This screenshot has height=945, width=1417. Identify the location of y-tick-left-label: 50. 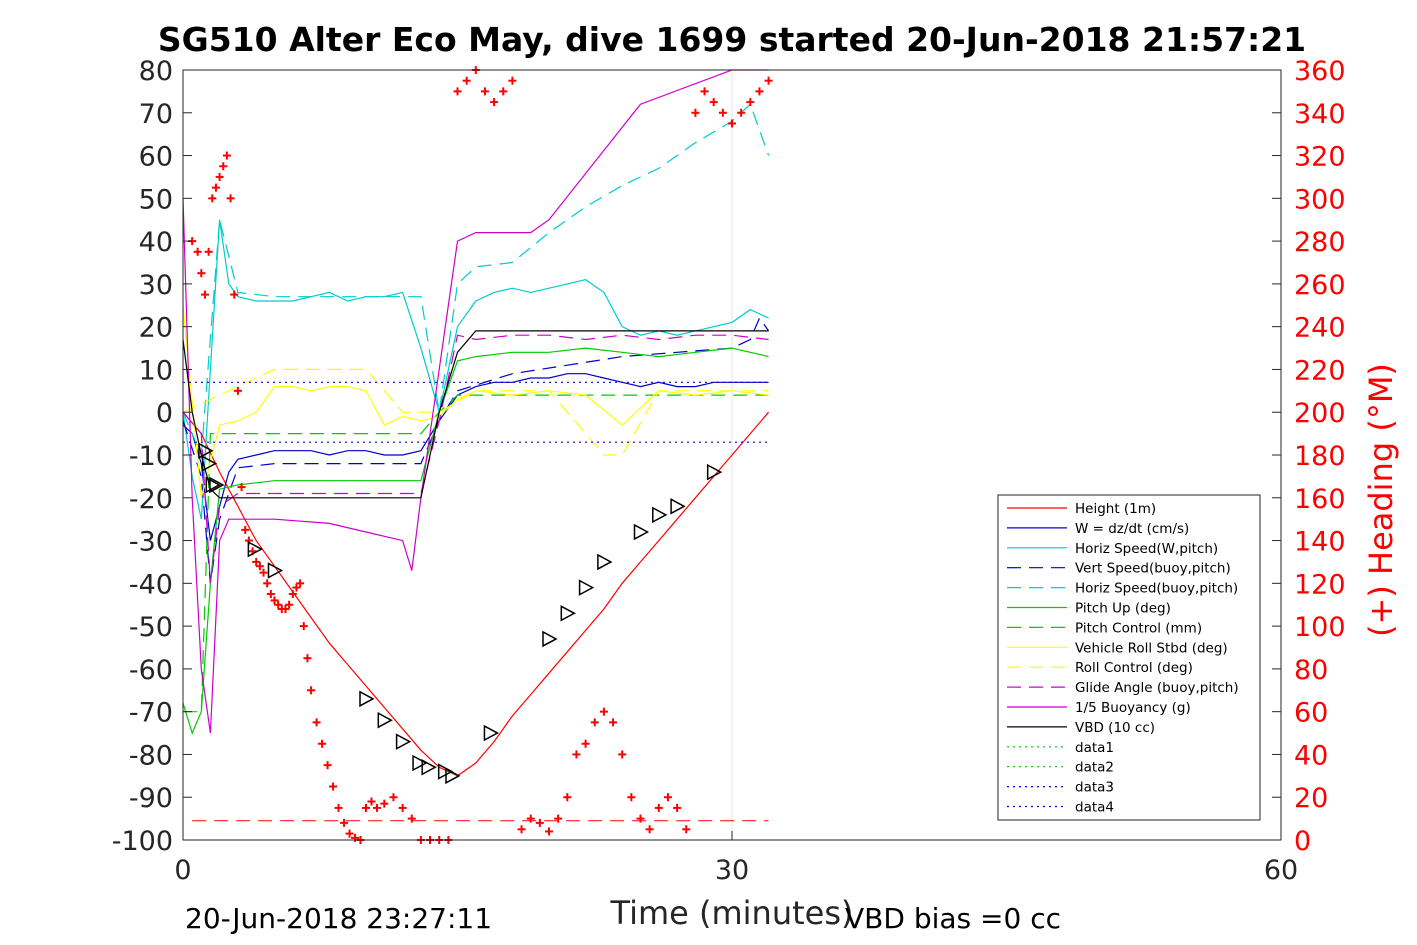
(156, 199).